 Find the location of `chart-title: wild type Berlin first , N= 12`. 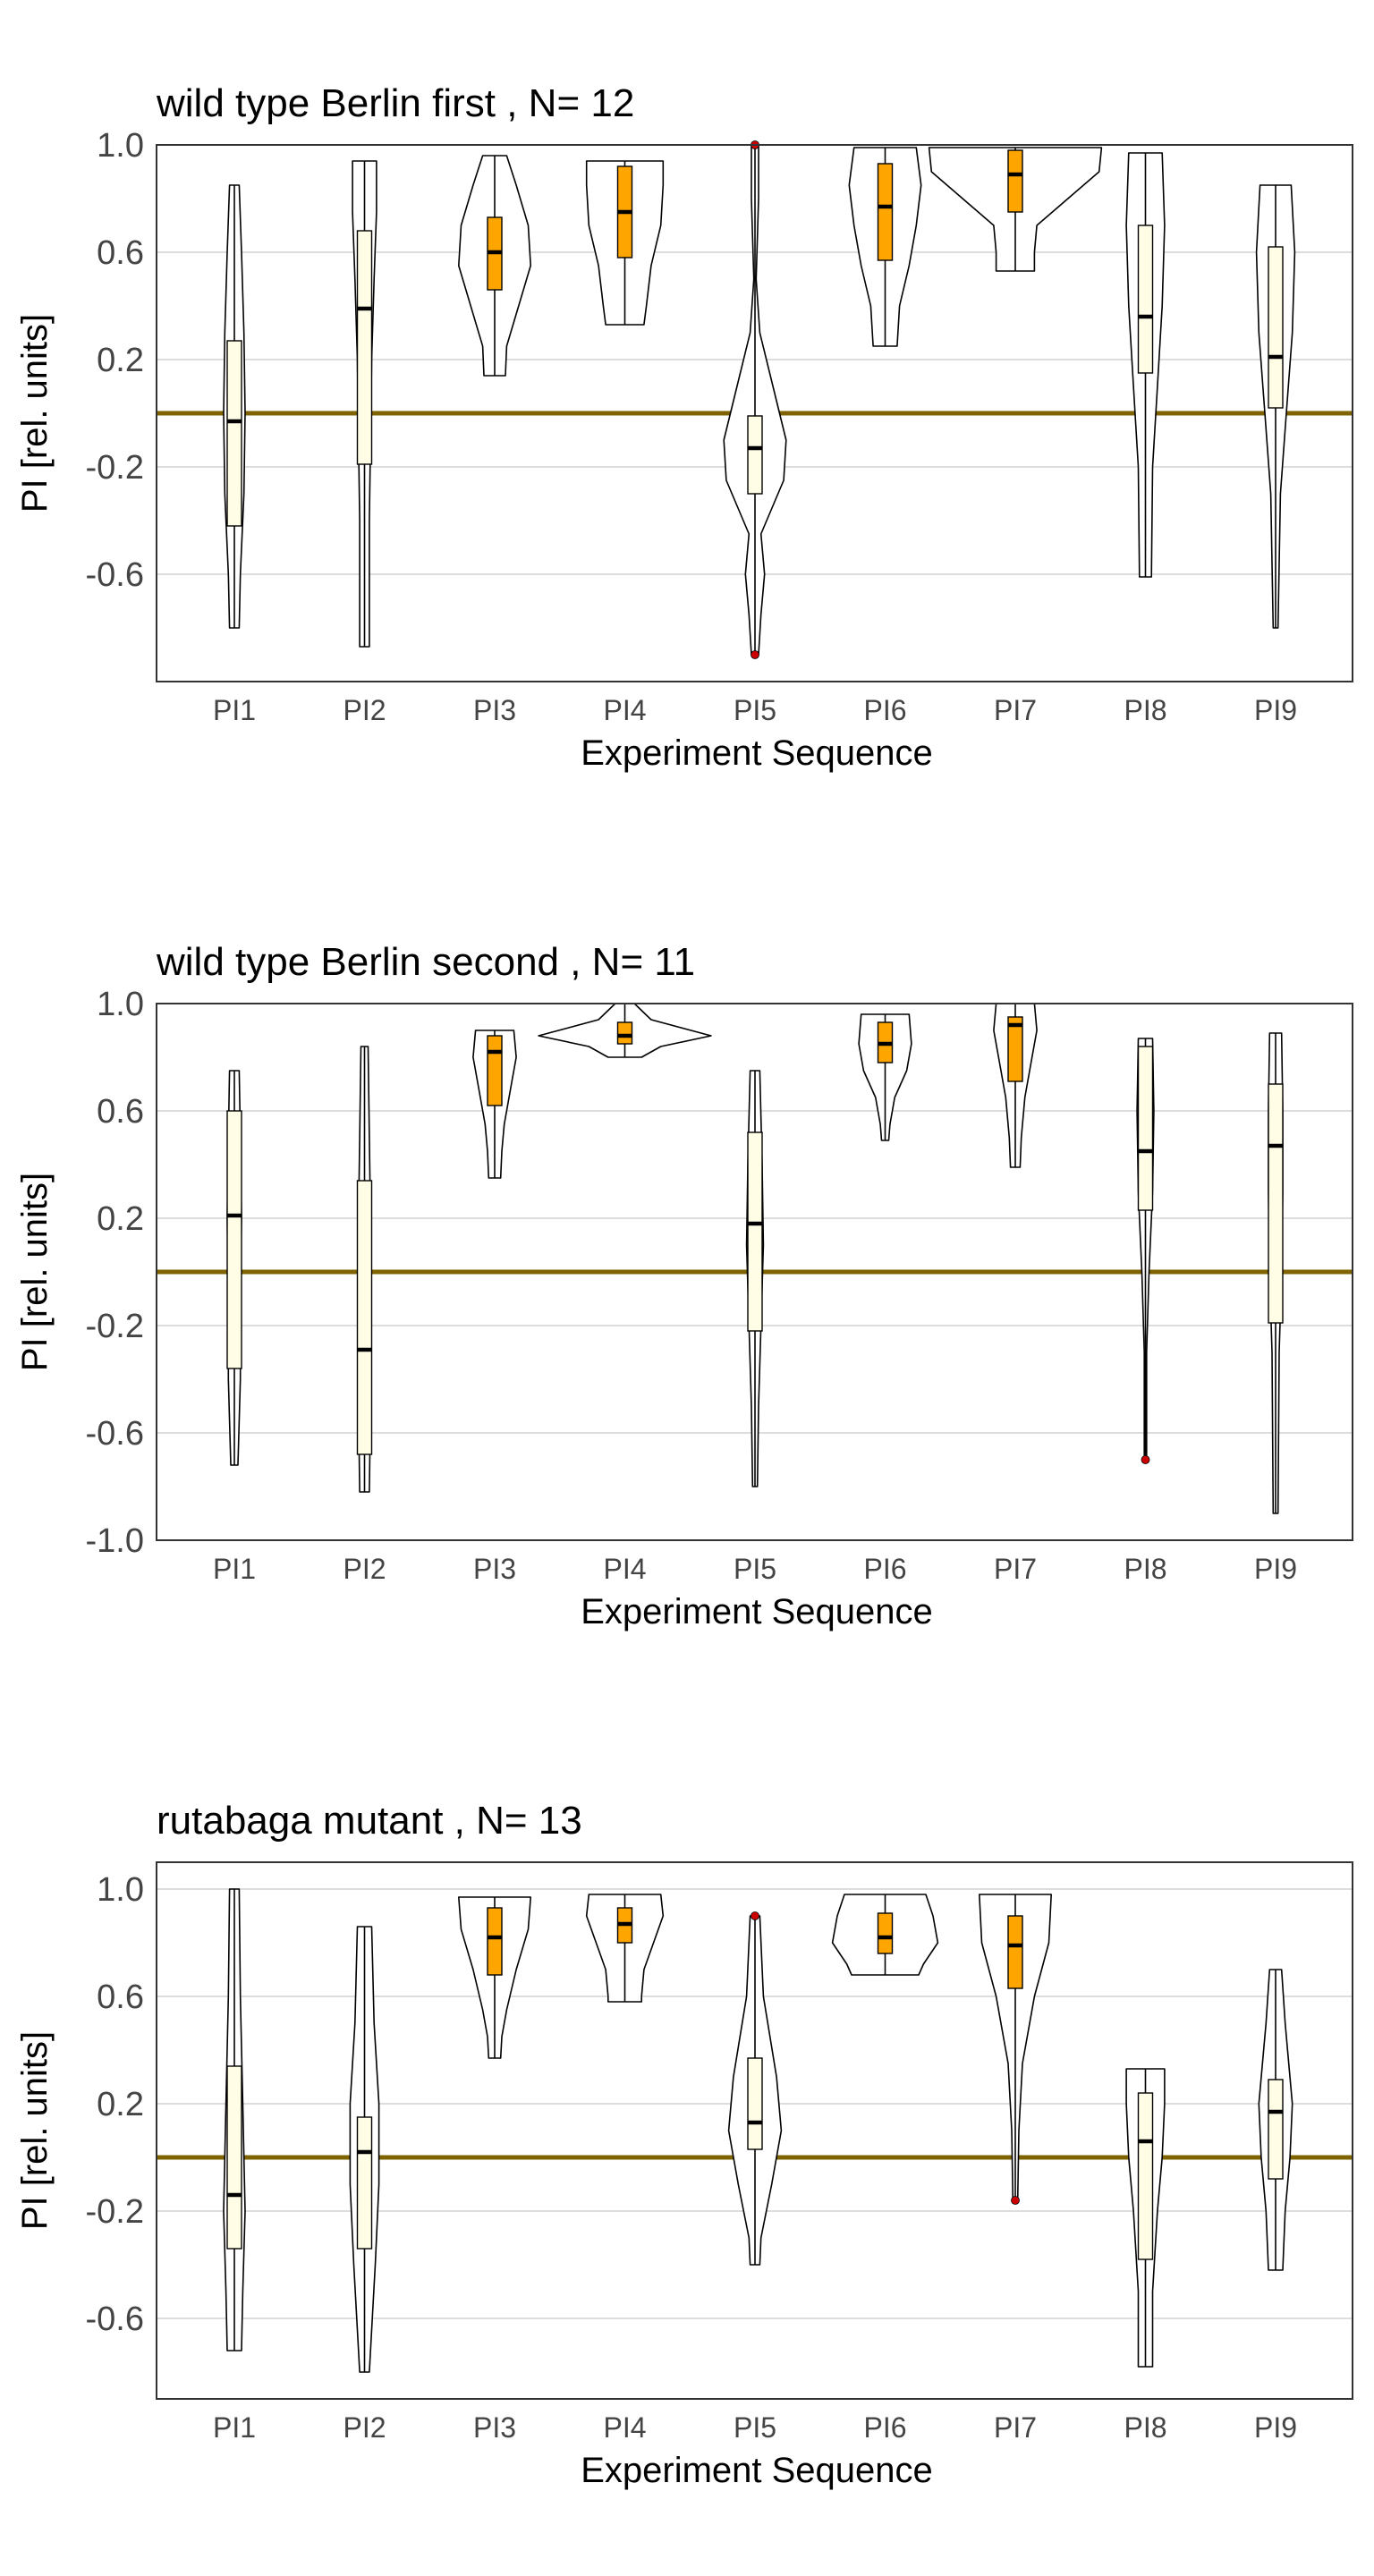

chart-title: wild type Berlin first , N= 12 is located at coordinates (395, 103).